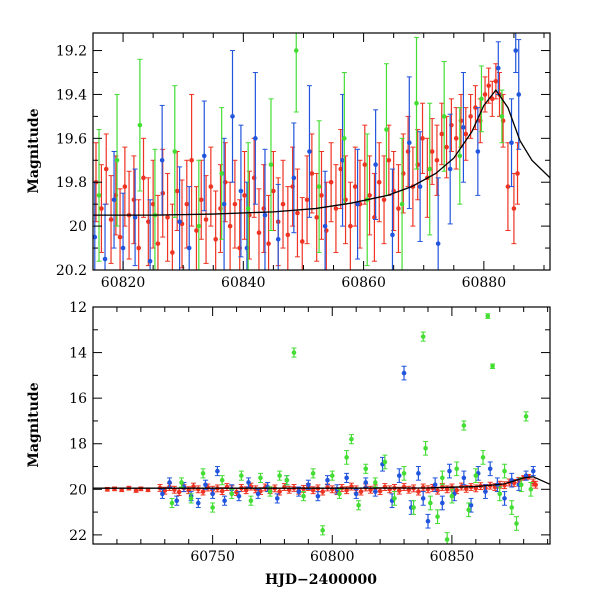 The width and height of the screenshot is (600, 600). Describe the element at coordinates (484, 283) in the screenshot. I see `x-tick-label: 60880` at that location.